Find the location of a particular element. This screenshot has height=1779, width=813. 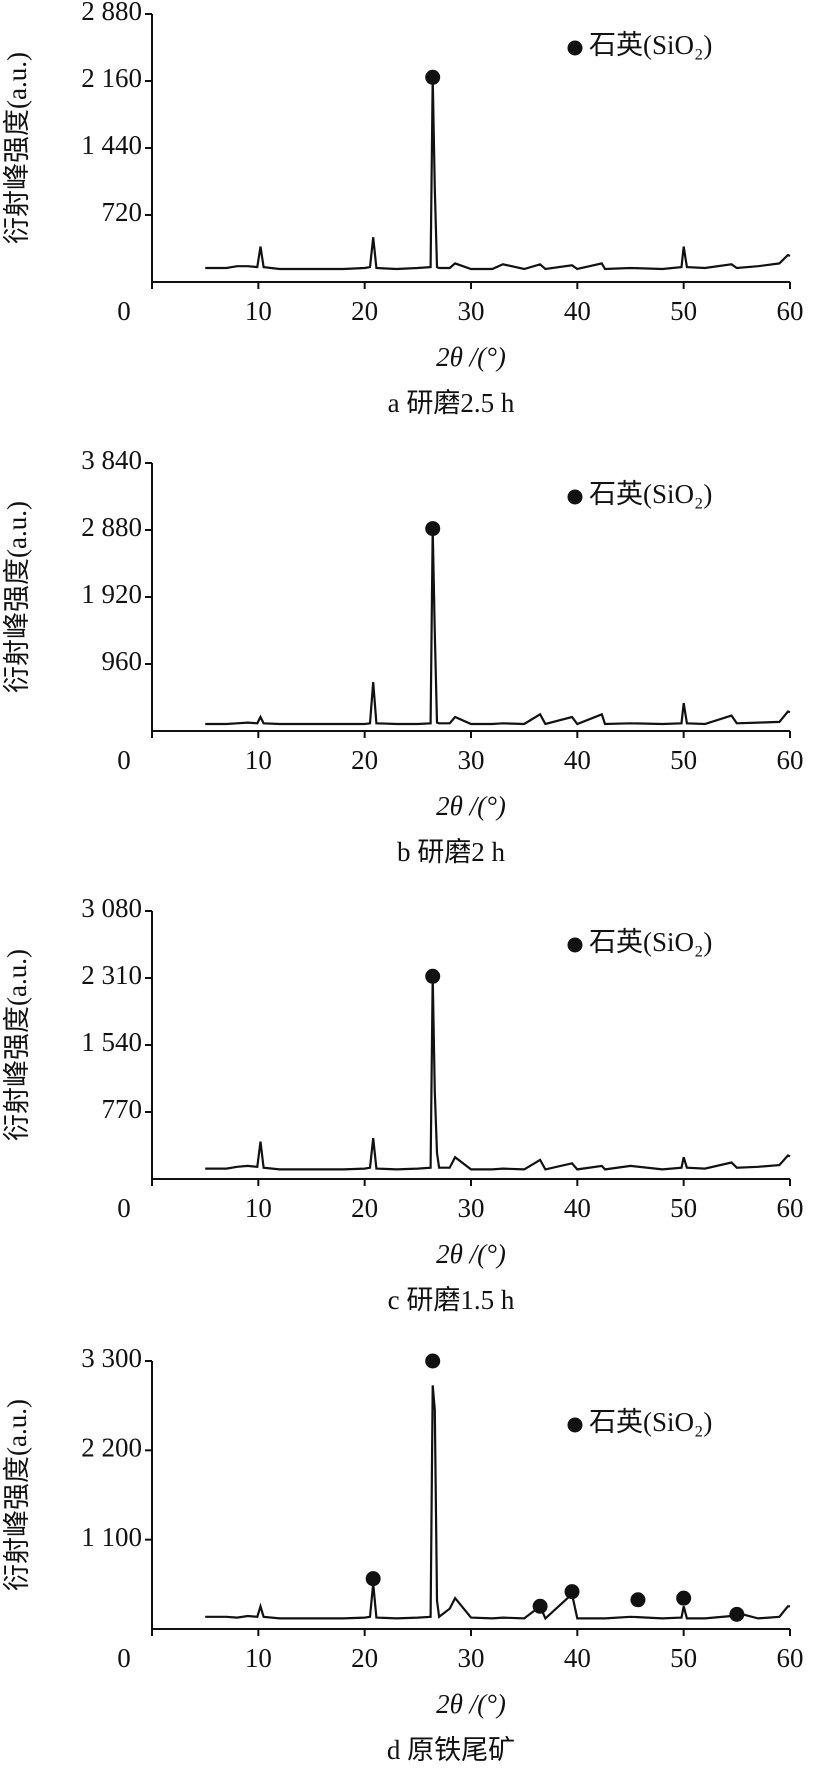

subtitle: a 研磨2.5 h is located at coordinates (451, 403).